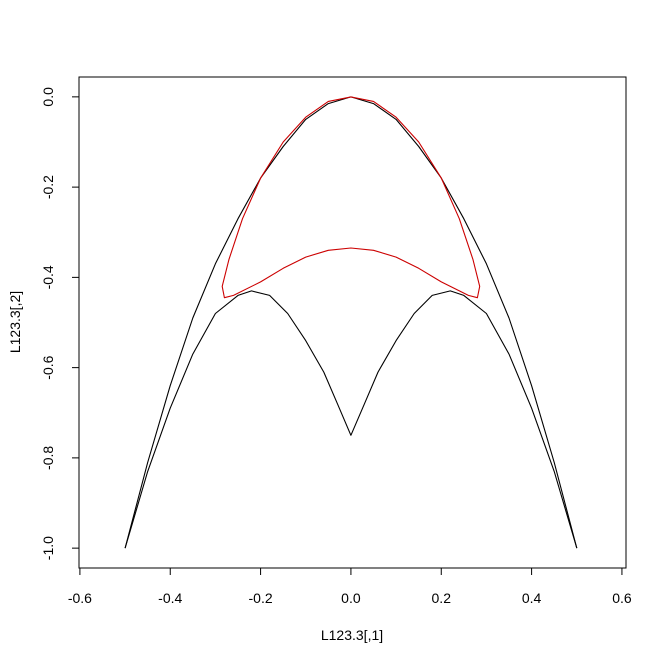 Image resolution: width=665 pixels, height=664 pixels. I want to click on line-series, so click(351, 197).